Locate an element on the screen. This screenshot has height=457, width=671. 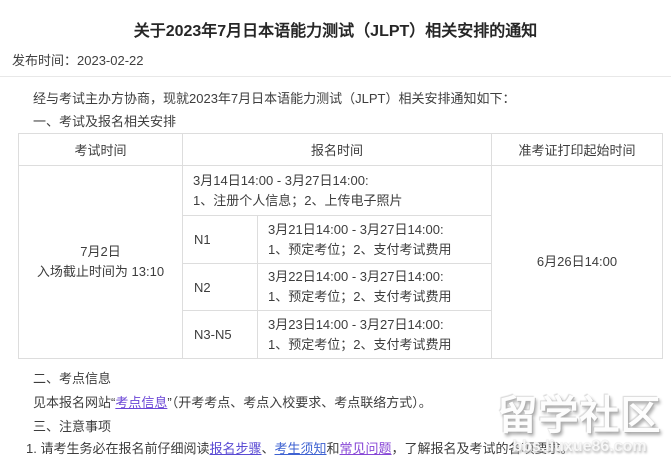
level-period: 3月21日14:00 - 3月27日14:00: is located at coordinates (356, 229).